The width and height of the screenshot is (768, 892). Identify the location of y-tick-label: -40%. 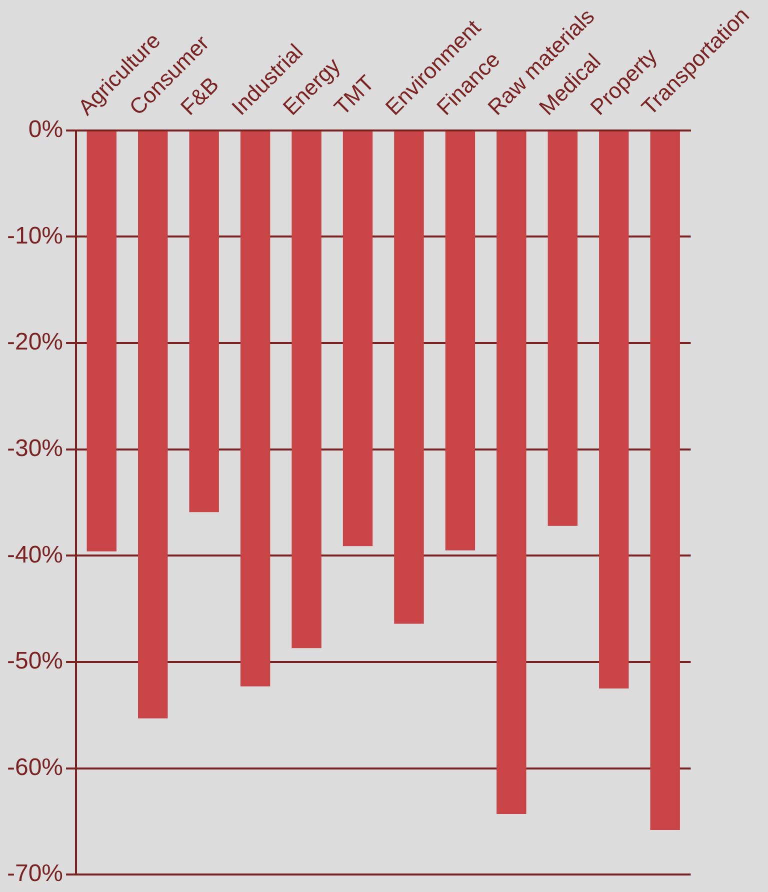
(35, 554).